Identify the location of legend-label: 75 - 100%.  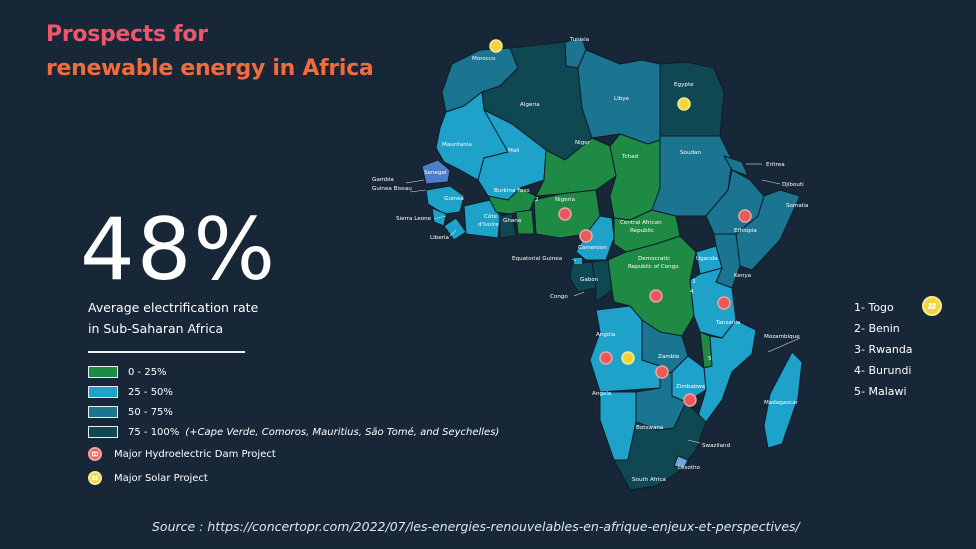
(154, 432).